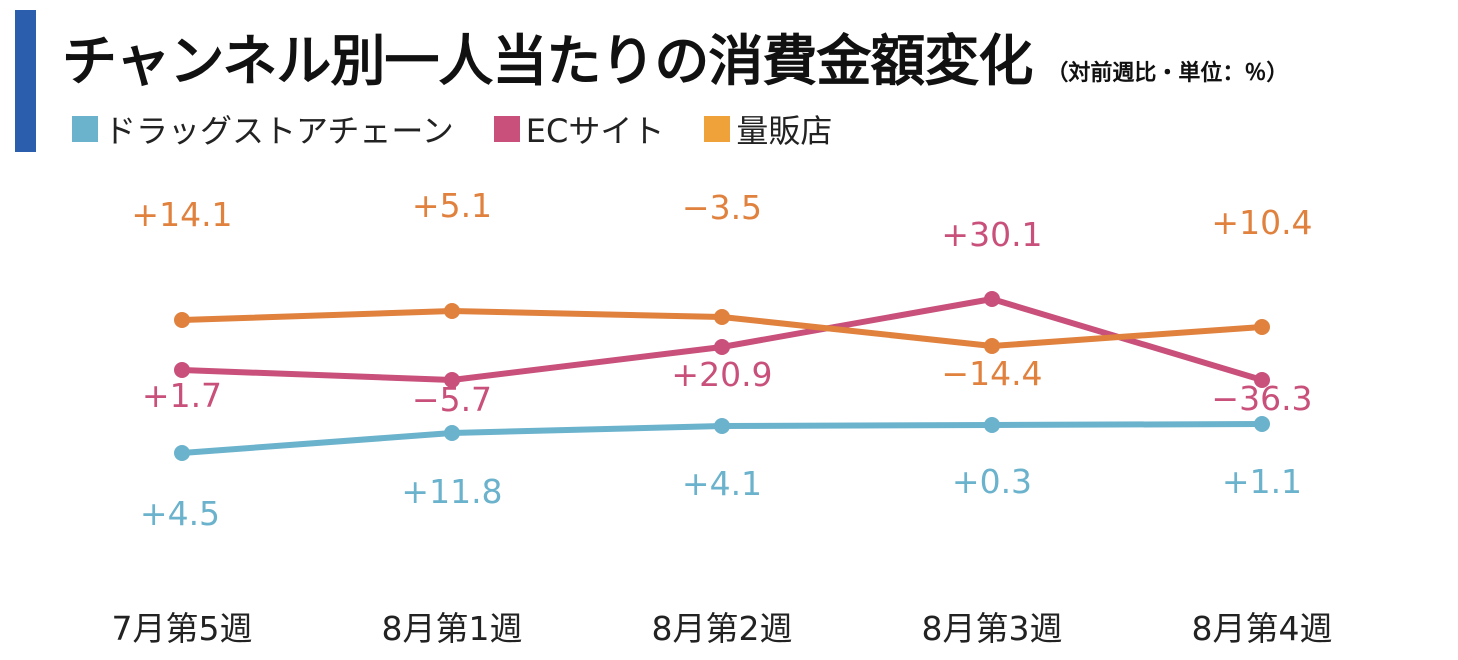 Image resolution: width=1458 pixels, height=660 pixels. Describe the element at coordinates (1261, 398) in the screenshot. I see `data-label-ec-5: −36.3` at that location.